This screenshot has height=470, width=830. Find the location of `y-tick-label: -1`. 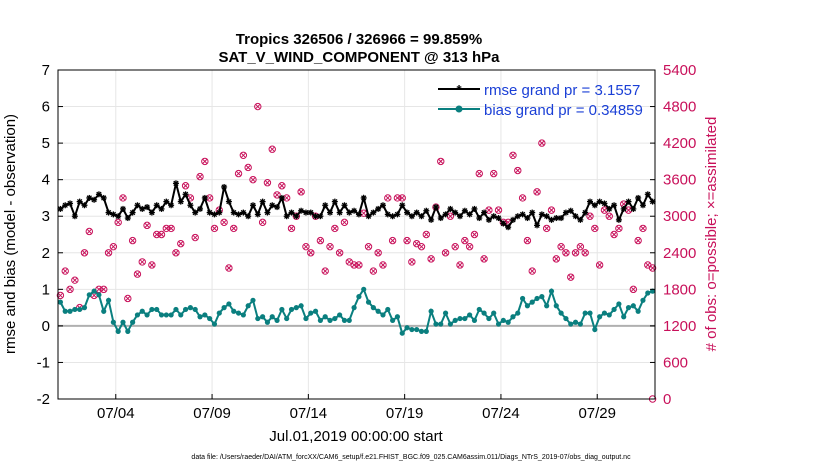

y-tick-label: -1 is located at coordinates (43, 362).